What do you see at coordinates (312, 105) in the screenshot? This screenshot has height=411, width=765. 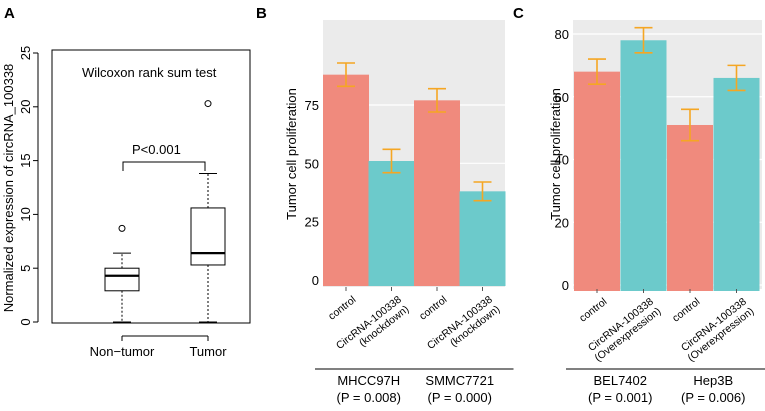 I see `y-tick-label: 75` at bounding box center [312, 105].